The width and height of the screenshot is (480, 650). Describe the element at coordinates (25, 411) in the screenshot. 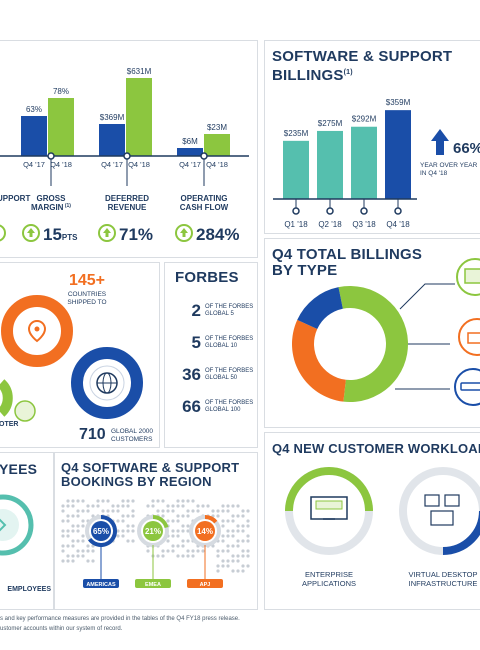

I see `badge-icon` at that location.